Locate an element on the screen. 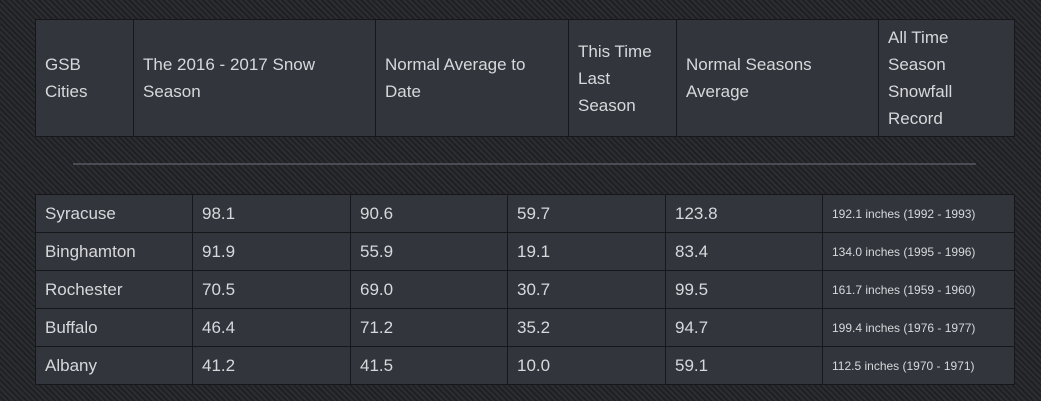 The width and height of the screenshot is (1041, 401). normal-to-date-cell: 71.2 is located at coordinates (429, 327).